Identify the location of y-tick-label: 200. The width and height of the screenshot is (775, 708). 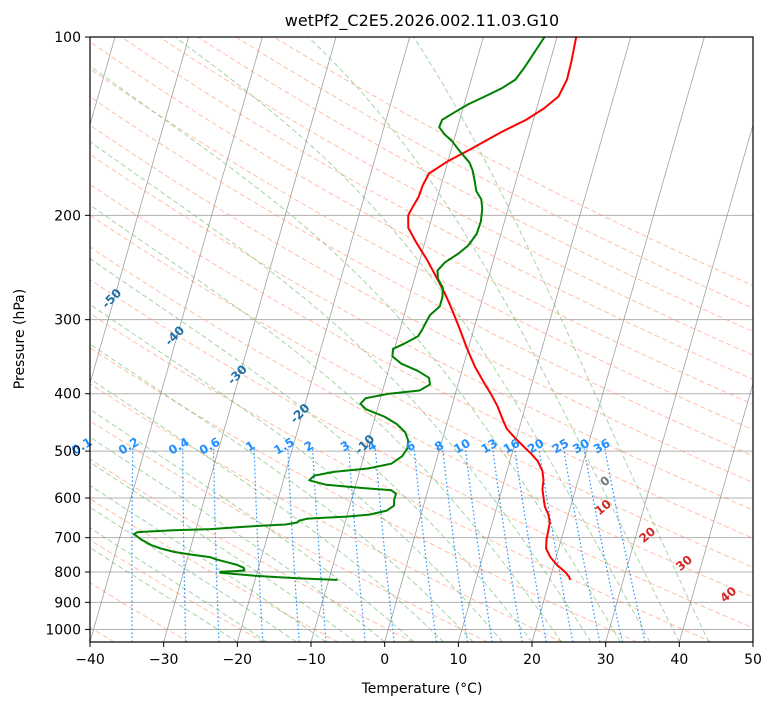
(67, 216).